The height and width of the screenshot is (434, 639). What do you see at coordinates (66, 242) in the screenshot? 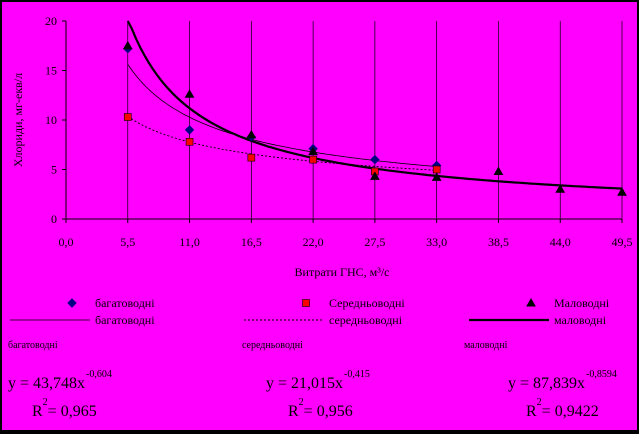
I see `x-tick-label: 0,0` at bounding box center [66, 242].